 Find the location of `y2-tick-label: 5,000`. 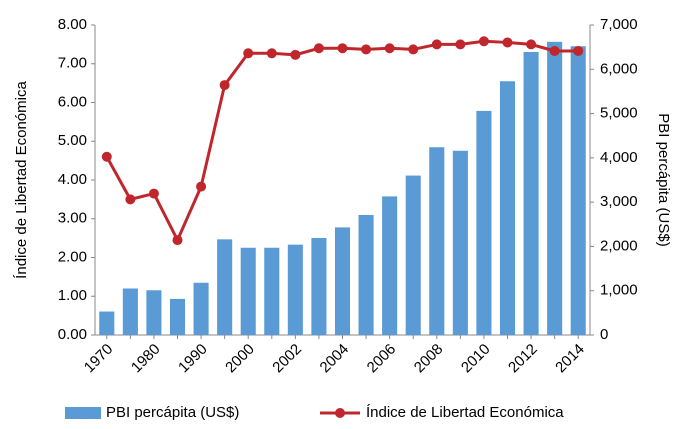

y2-tick-label: 5,000 is located at coordinates (619, 113).